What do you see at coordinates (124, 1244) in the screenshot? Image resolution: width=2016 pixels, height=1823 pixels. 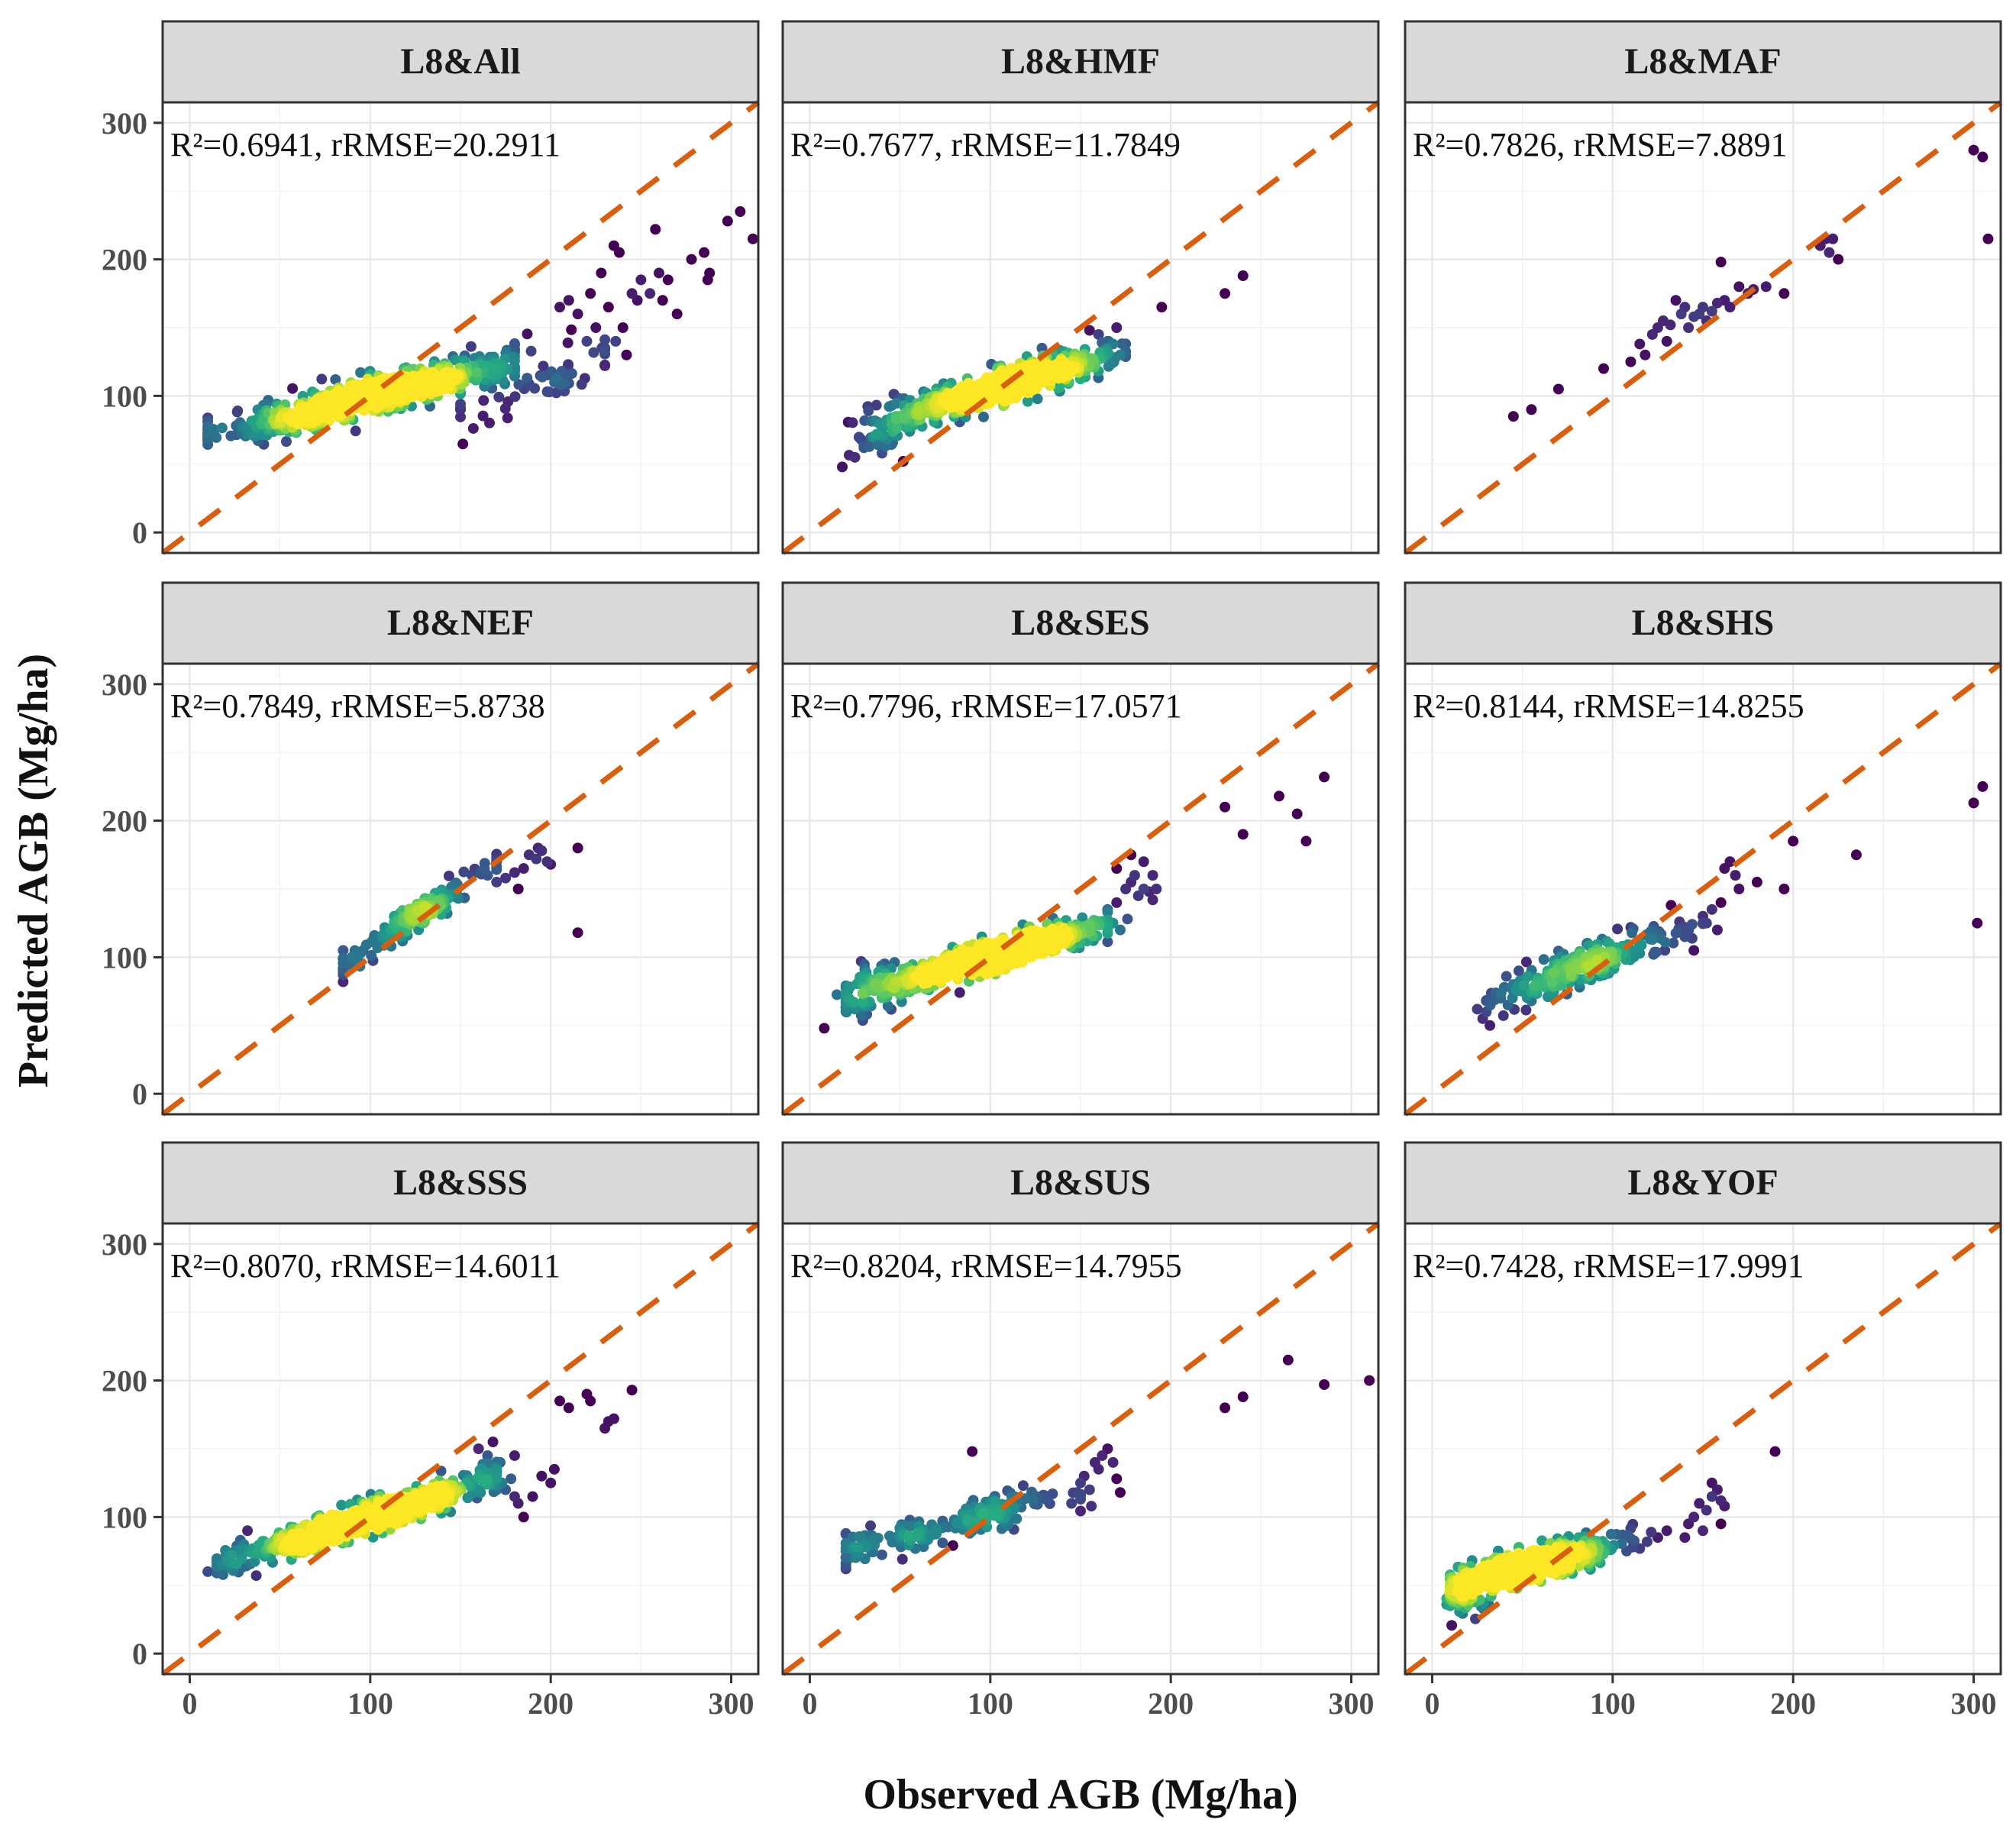 I see `y-tick-label: 300` at bounding box center [124, 1244].